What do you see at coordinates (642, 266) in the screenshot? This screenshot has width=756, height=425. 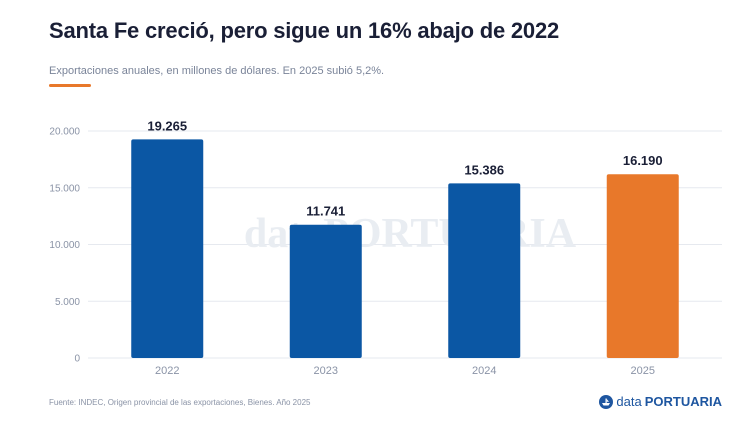 I see `bar-2025` at bounding box center [642, 266].